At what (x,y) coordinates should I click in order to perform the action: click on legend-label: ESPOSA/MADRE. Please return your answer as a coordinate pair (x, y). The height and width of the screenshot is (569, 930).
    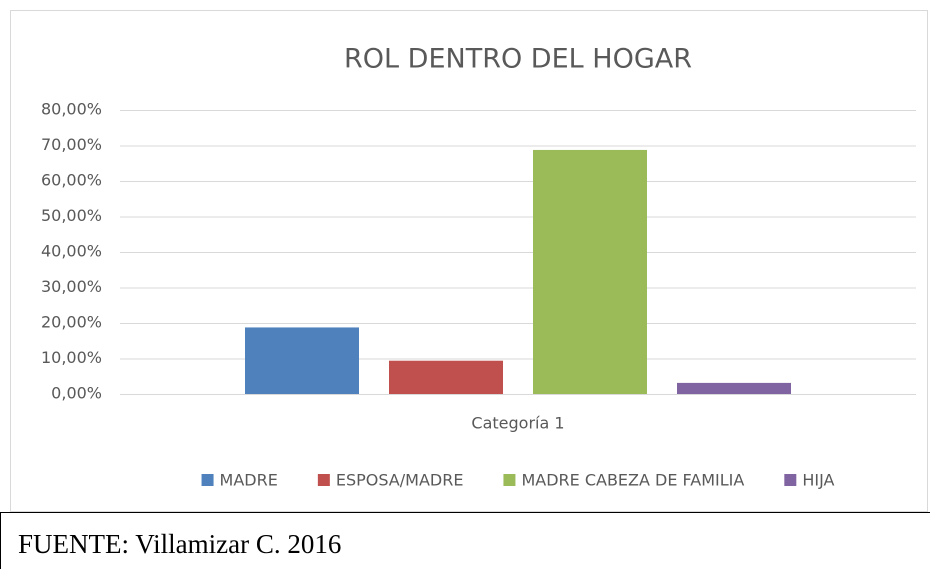
    Looking at the image, I should click on (400, 480).